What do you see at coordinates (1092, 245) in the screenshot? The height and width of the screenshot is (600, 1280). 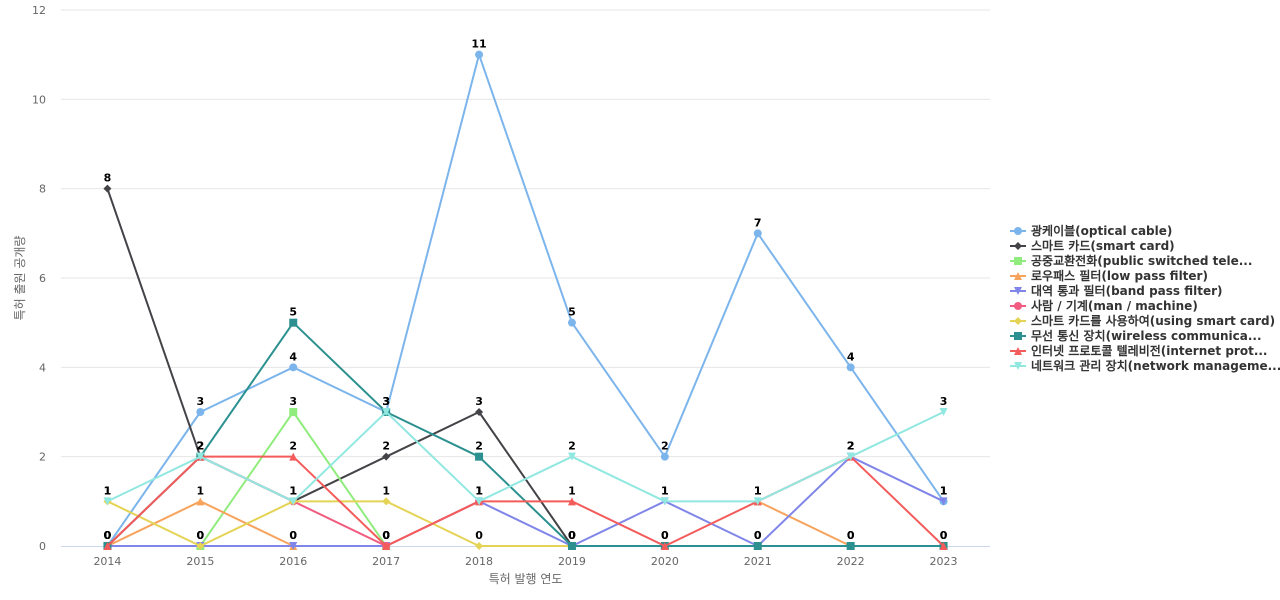 I see `legend-item: 스마트 카드(smart card)` at bounding box center [1092, 245].